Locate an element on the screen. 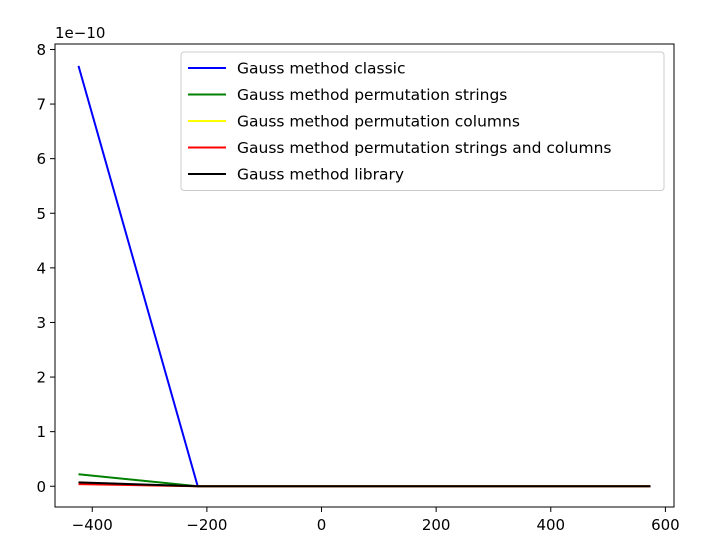 This screenshot has height=550, width=714. legend-entry-label: Gauss method permutation columns is located at coordinates (378, 122).